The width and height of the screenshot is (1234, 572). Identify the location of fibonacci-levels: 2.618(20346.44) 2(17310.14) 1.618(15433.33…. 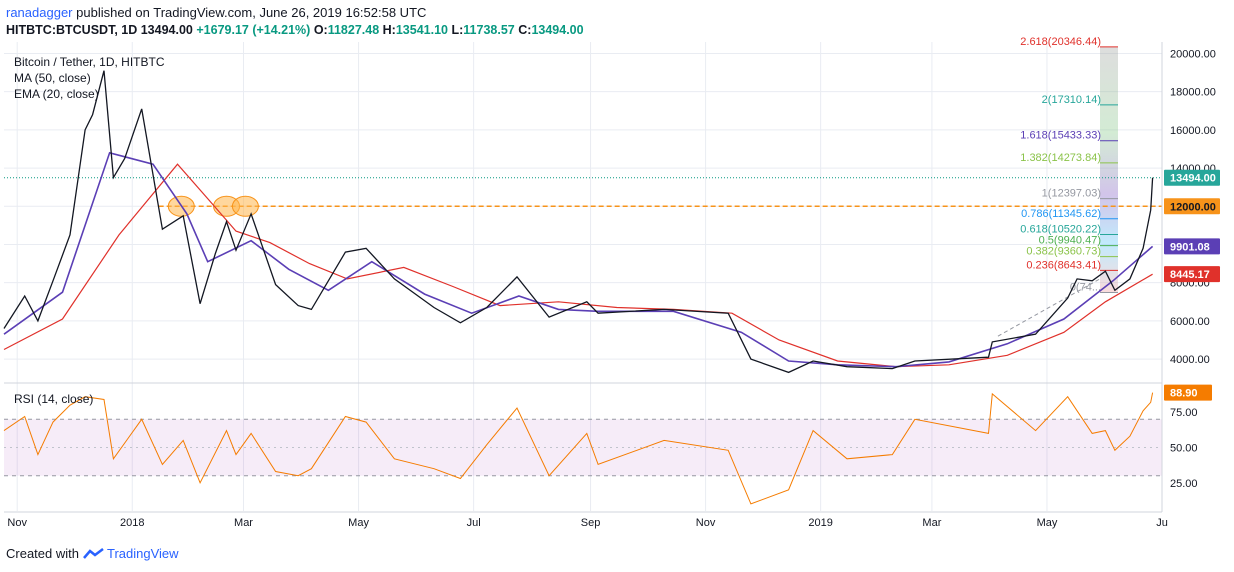
(1057, 186).